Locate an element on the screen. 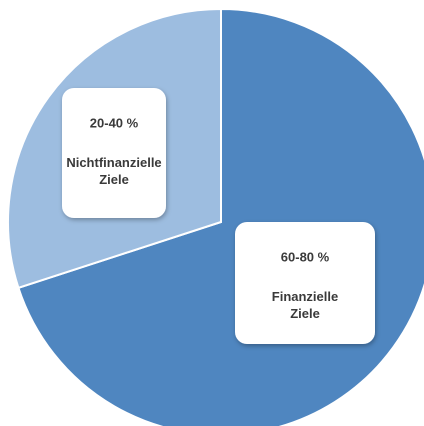  range-label: 60-80 % is located at coordinates (305, 256).